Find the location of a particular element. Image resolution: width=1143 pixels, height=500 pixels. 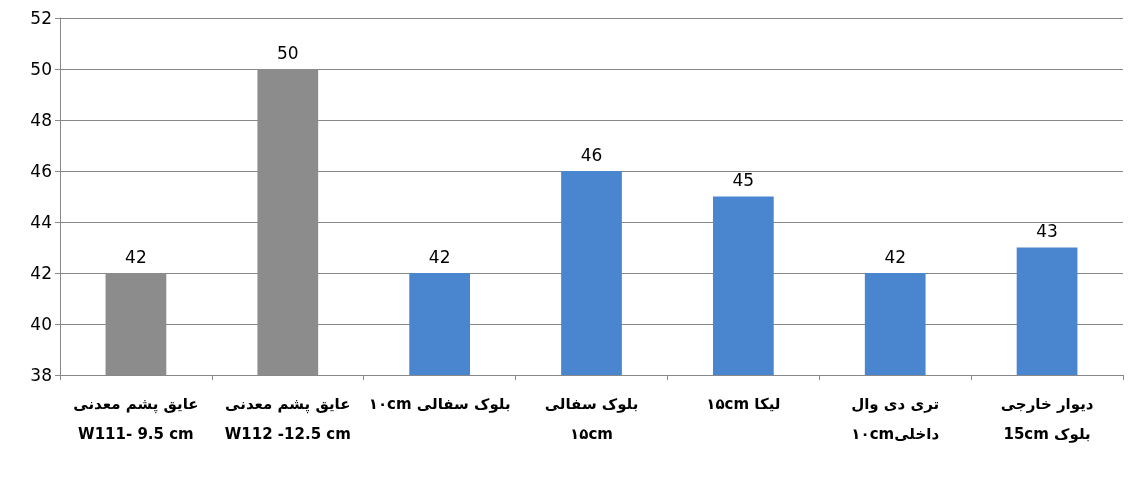

data-label: 50 is located at coordinates (287, 52).